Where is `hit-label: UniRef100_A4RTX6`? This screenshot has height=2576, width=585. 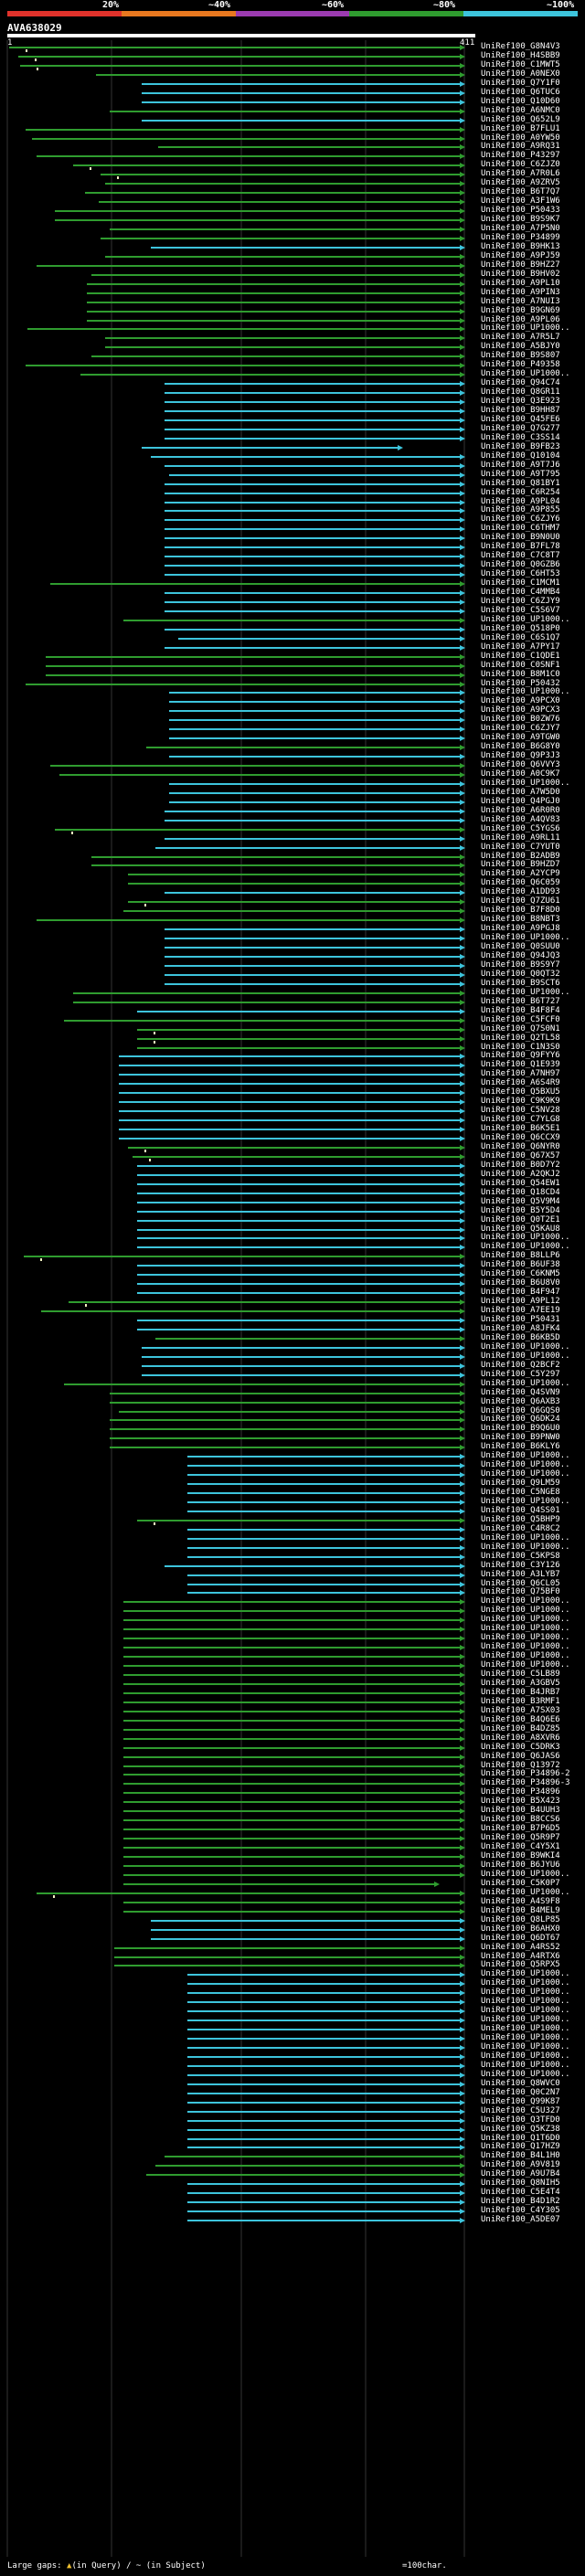
hit-label: UniRef100_A4RTX6 is located at coordinates (520, 1956).